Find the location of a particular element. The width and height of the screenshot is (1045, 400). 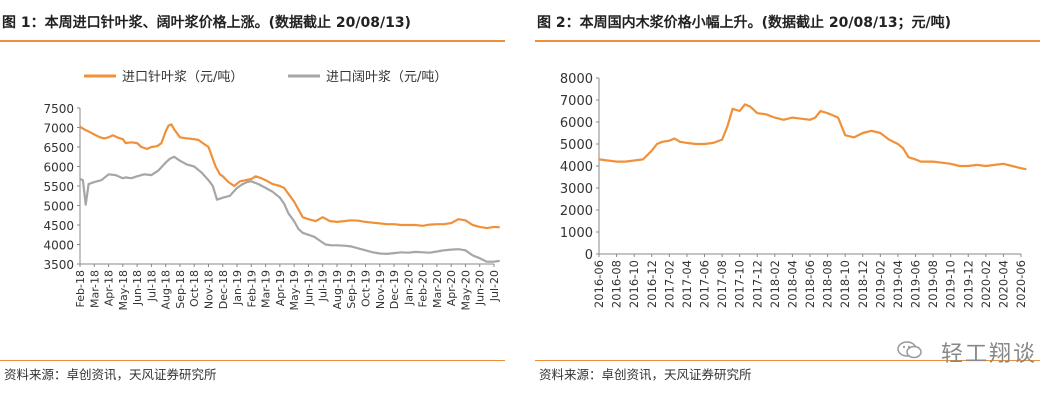

chart-2-x-tick-label: 2019-04 is located at coordinates (898, 284).